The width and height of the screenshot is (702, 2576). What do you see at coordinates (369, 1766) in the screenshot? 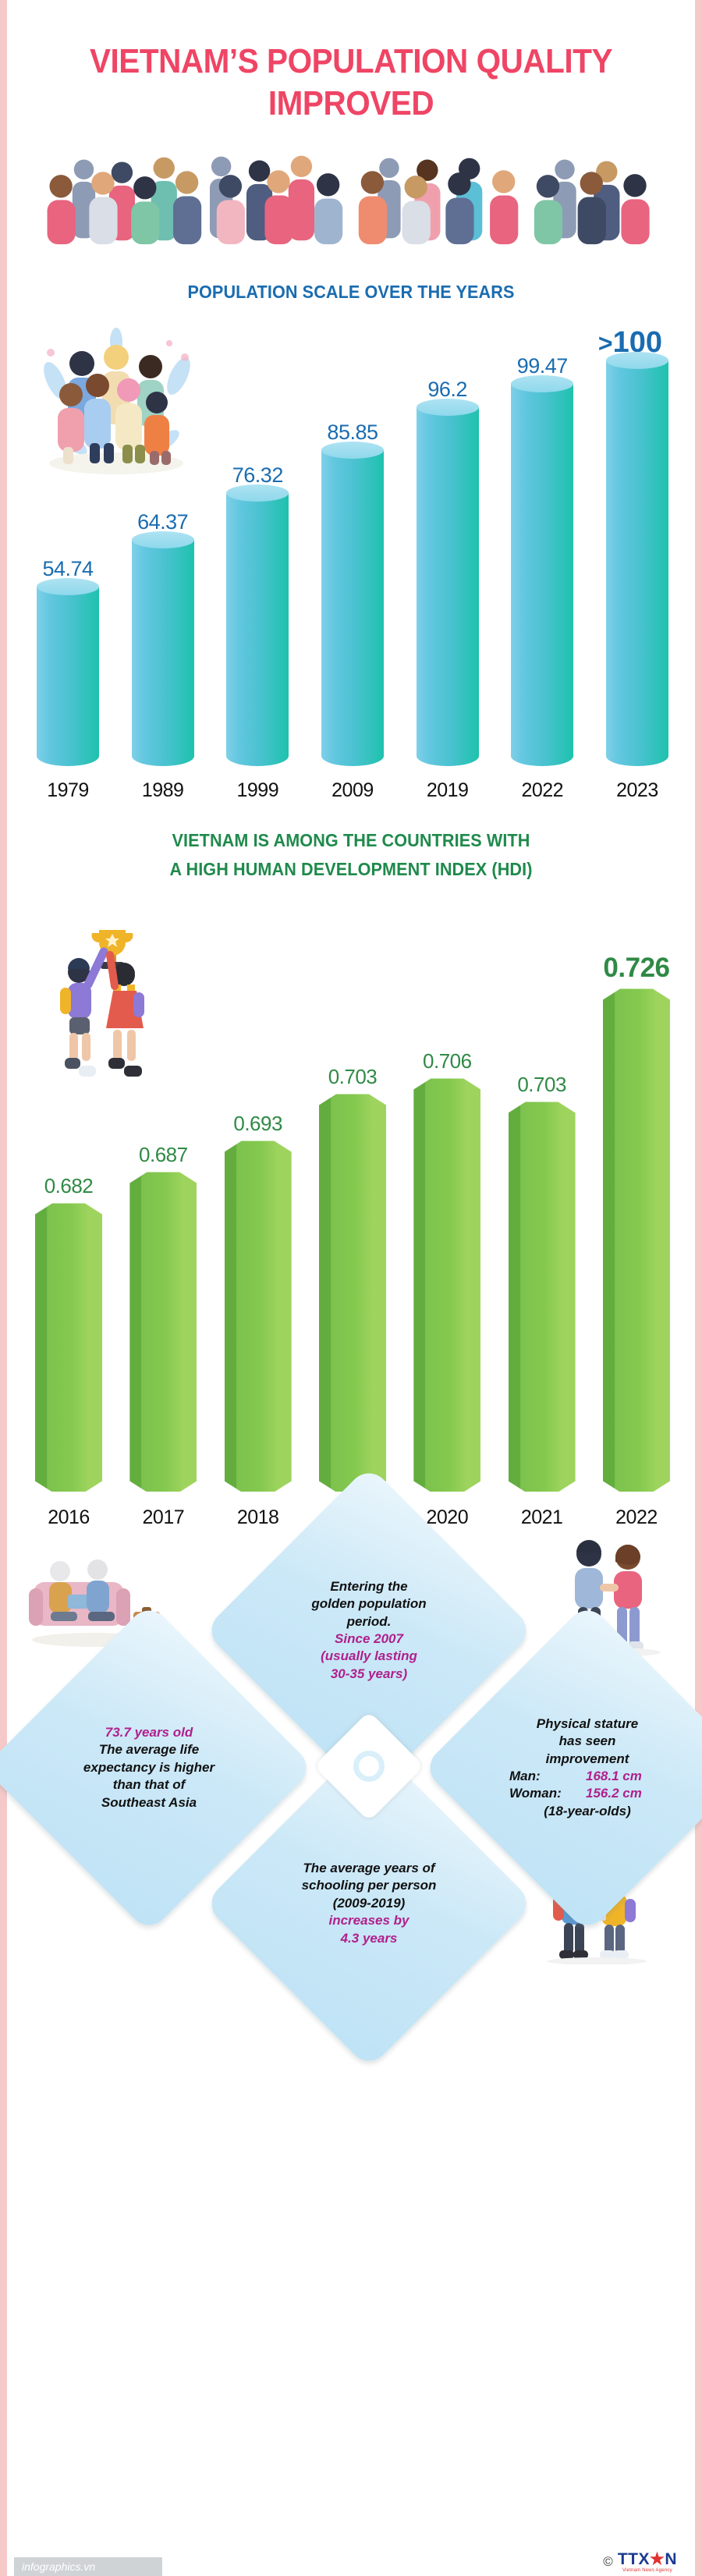
I see `center-ring-icon` at bounding box center [369, 1766].